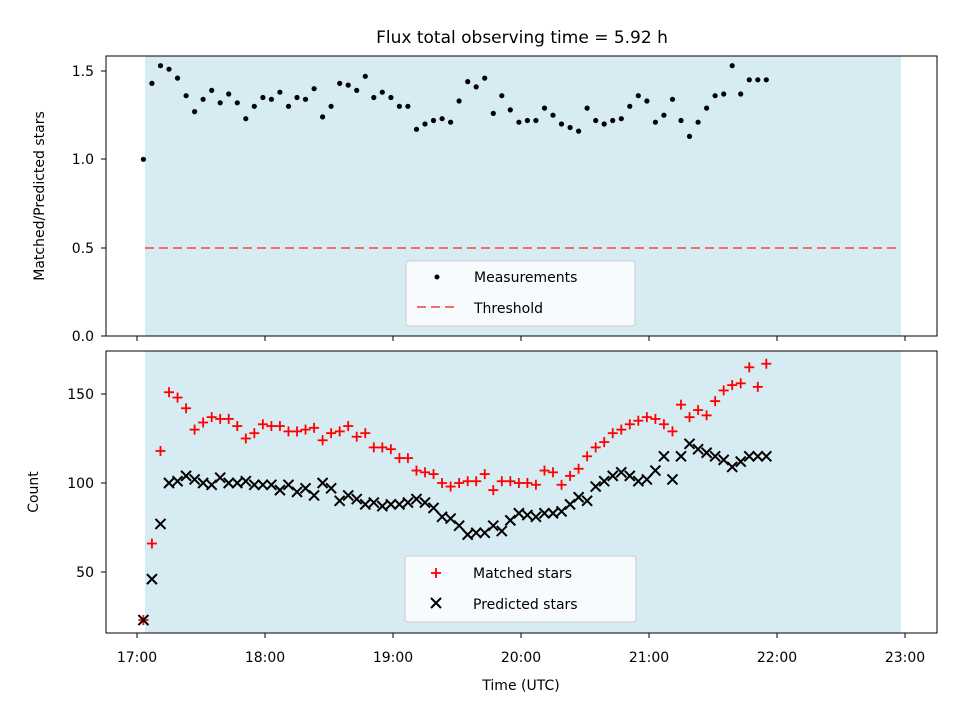  Describe the element at coordinates (265, 658) in the screenshot. I see `x-tick-label: 18:00` at that location.